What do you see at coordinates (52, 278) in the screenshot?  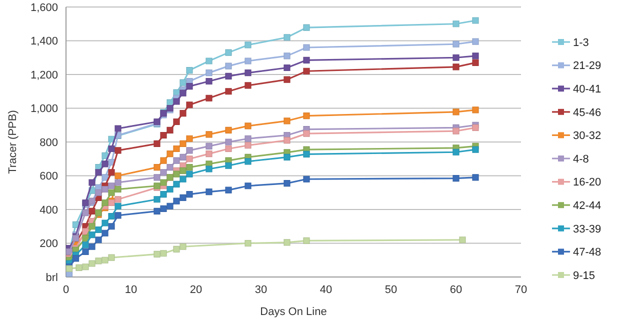 I see `y-tick-label: brl` at bounding box center [52, 278].